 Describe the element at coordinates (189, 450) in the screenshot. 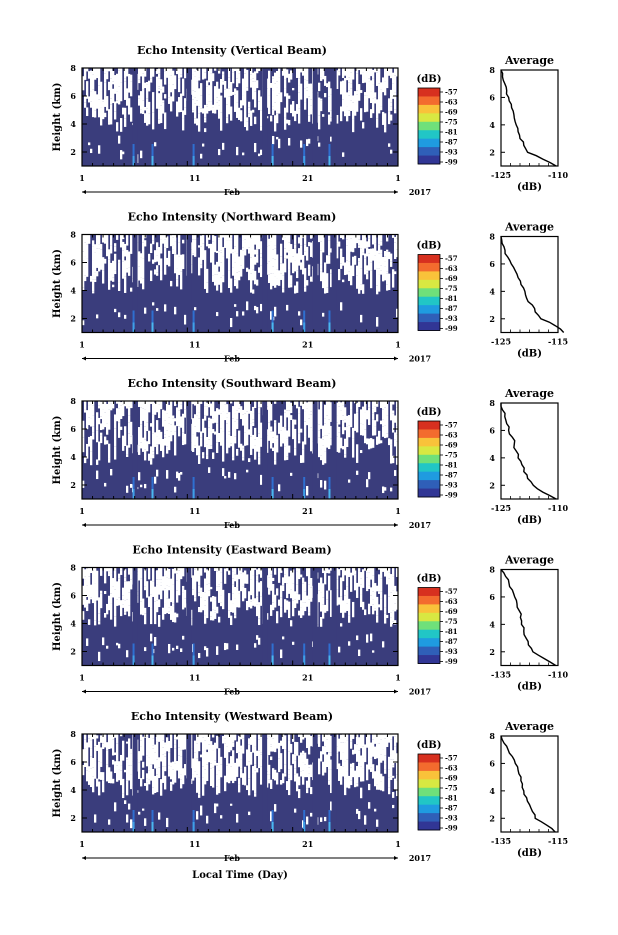

I see `heatmap-band` at that location.